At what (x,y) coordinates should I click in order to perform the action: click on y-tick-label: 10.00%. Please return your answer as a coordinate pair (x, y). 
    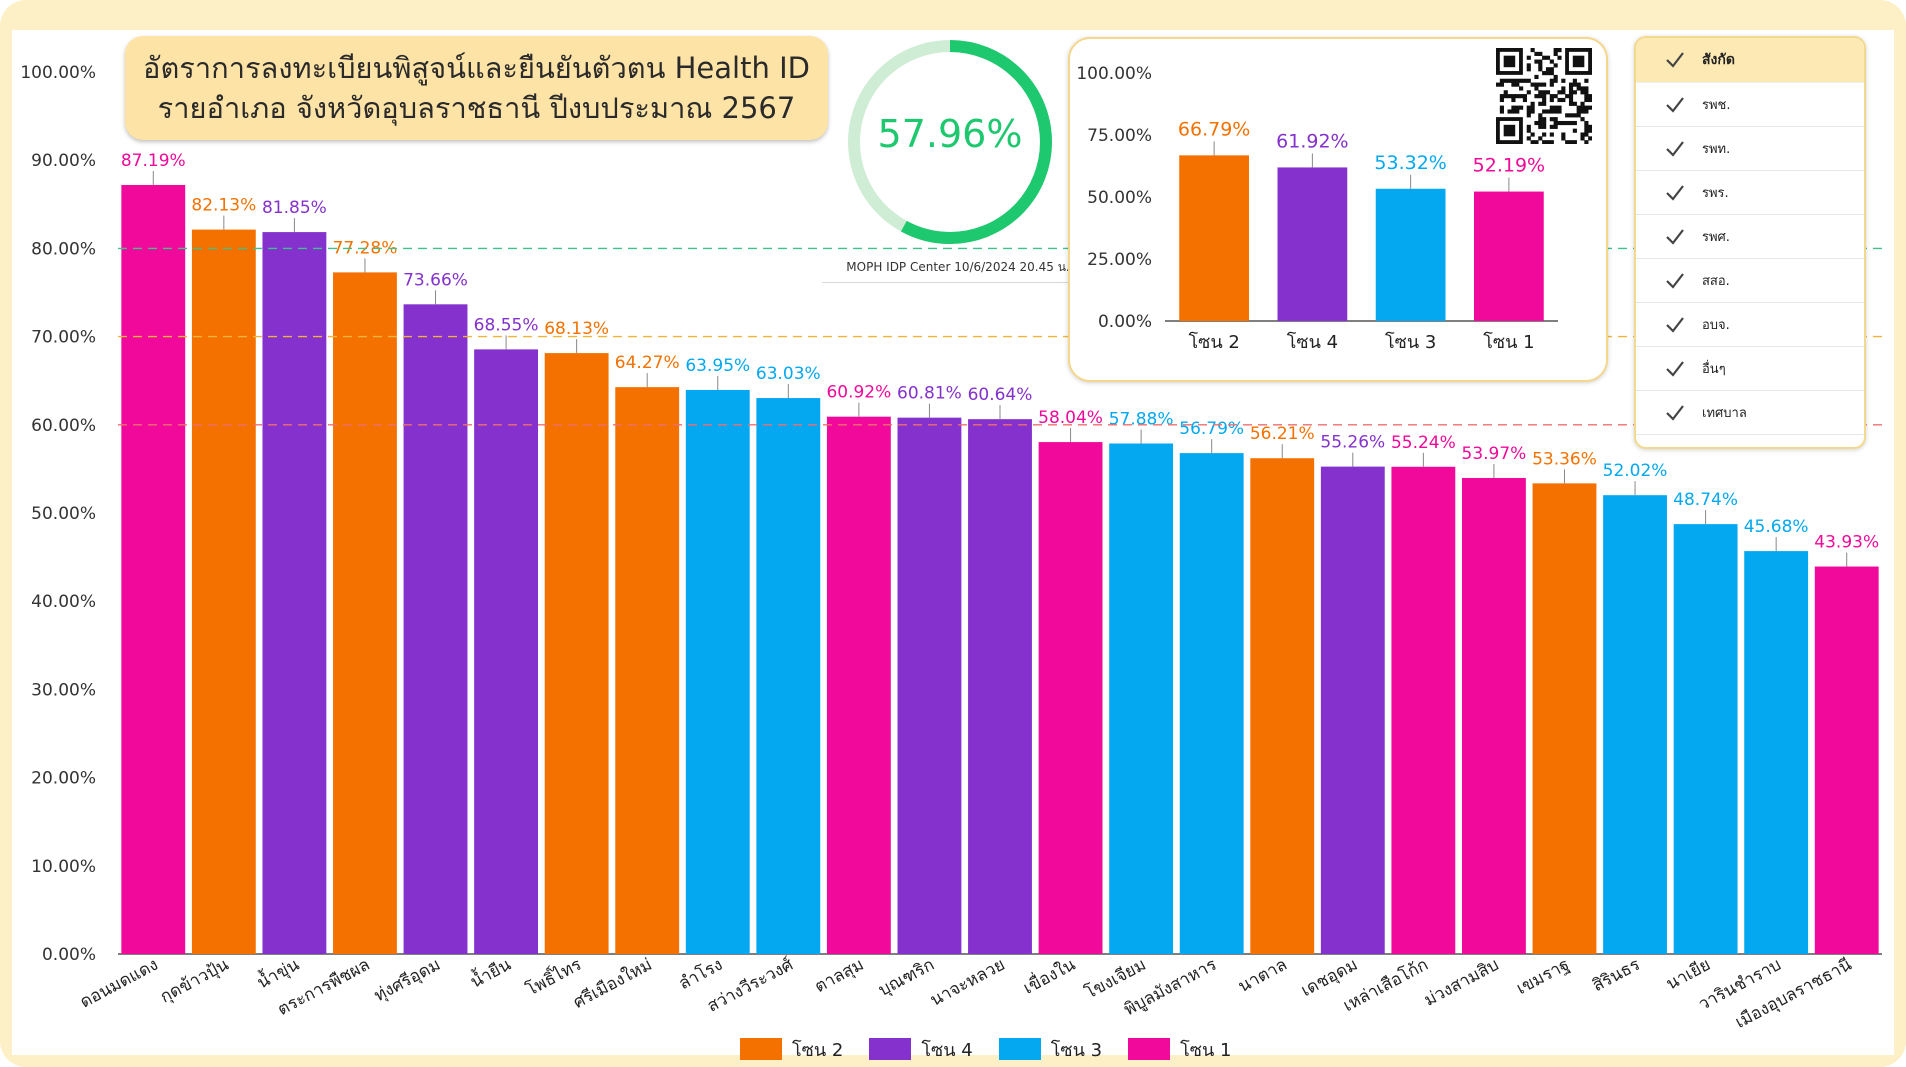
    Looking at the image, I should click on (63, 867).